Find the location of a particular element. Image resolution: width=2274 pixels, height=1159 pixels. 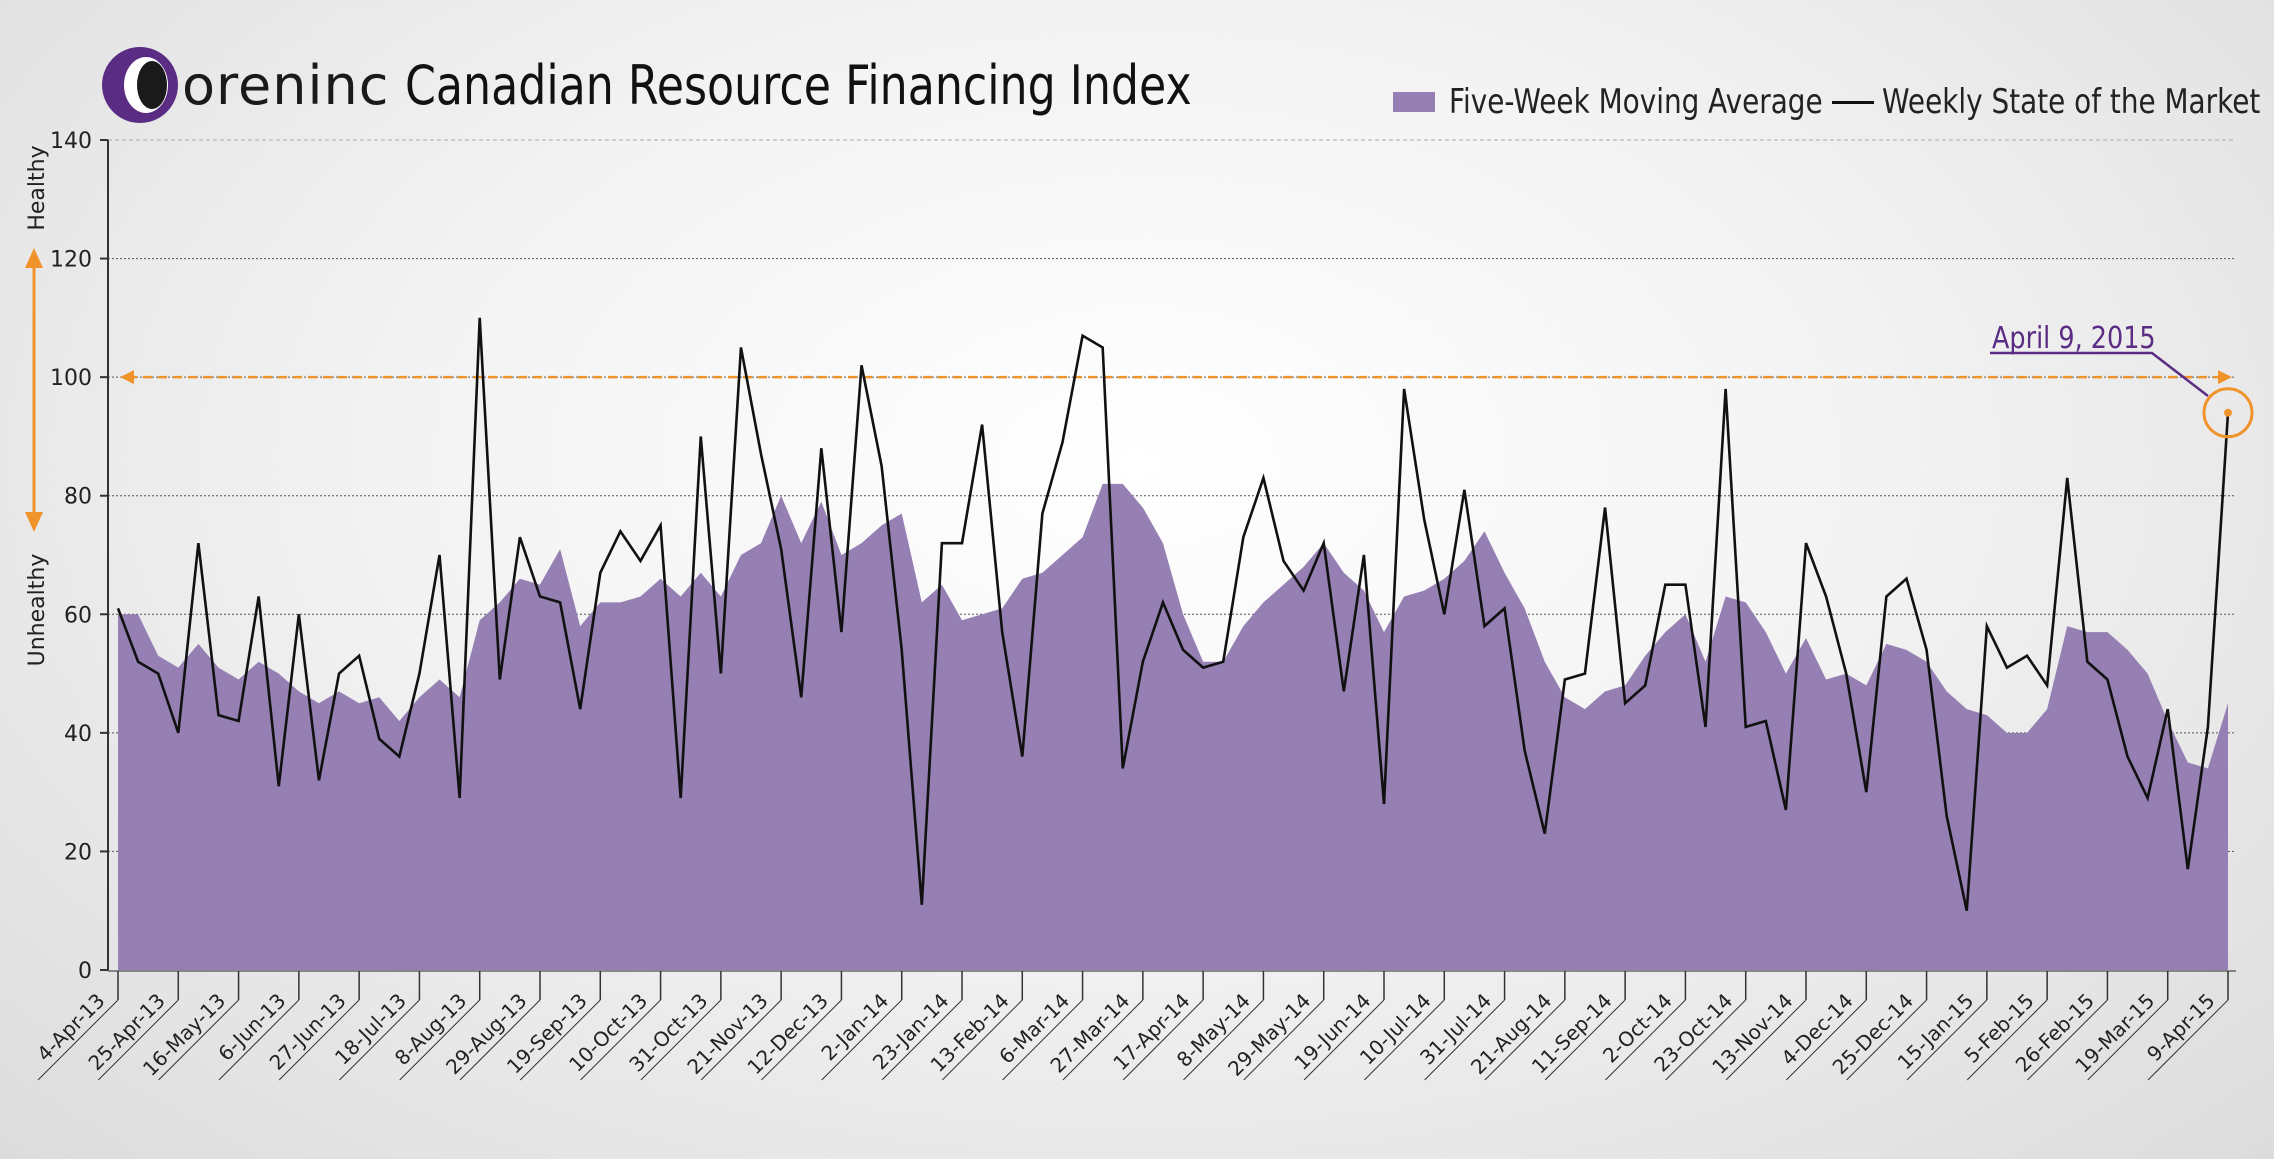

health-arrow-up-icon is located at coordinates (34, 258).